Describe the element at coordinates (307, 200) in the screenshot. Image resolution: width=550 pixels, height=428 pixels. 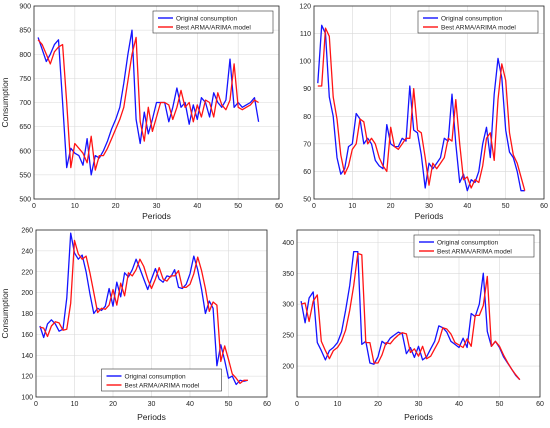
I see `y-tick-label: 50` at that location.